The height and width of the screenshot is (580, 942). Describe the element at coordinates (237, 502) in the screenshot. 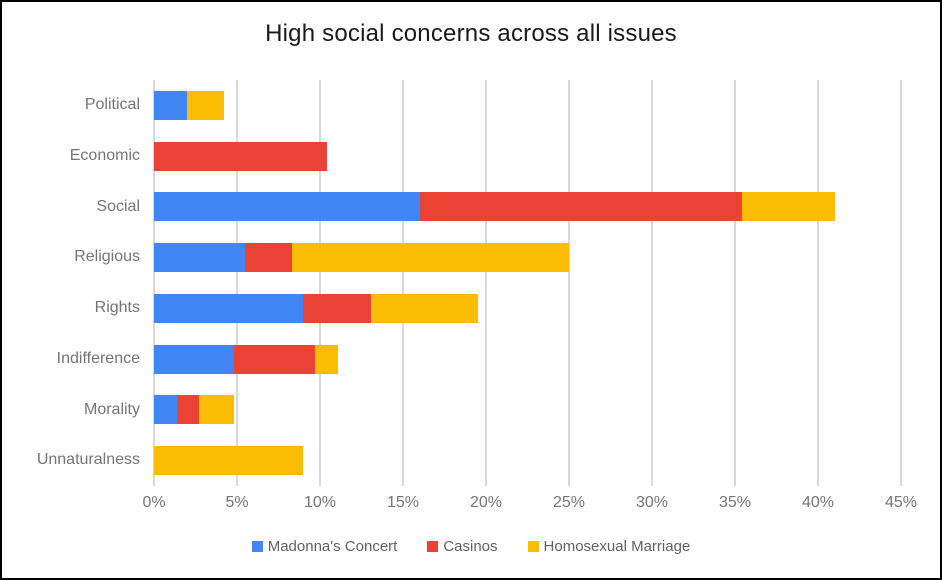

I see `x-axis-tick-label: 5%` at that location.